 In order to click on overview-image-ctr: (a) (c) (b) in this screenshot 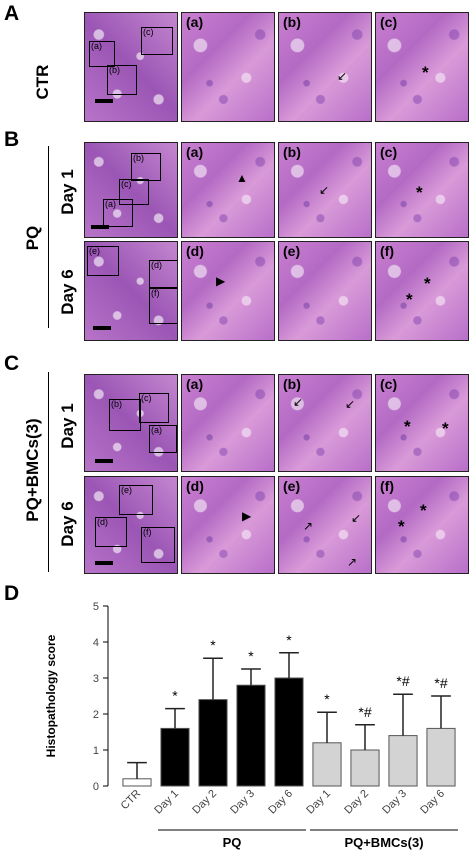, I will do `click(131, 67)`.